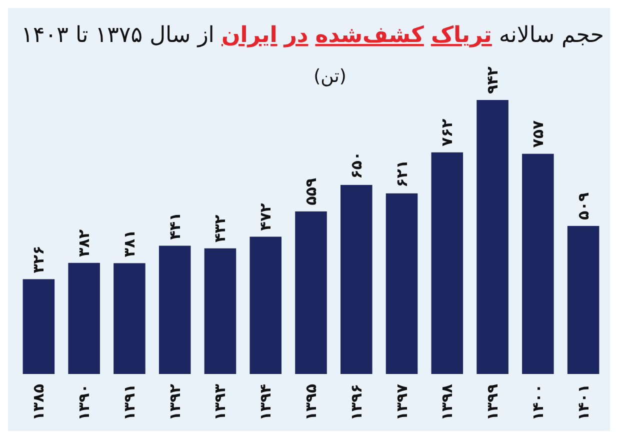 Image resolution: width=618 pixels, height=439 pixels. Describe the element at coordinates (312, 35) in the screenshot. I see `chart-title: حجم سالانه تریاک کشف‌شده در ایران از سال ۱۳۷۵ تا ۱۴۰۳` at that location.